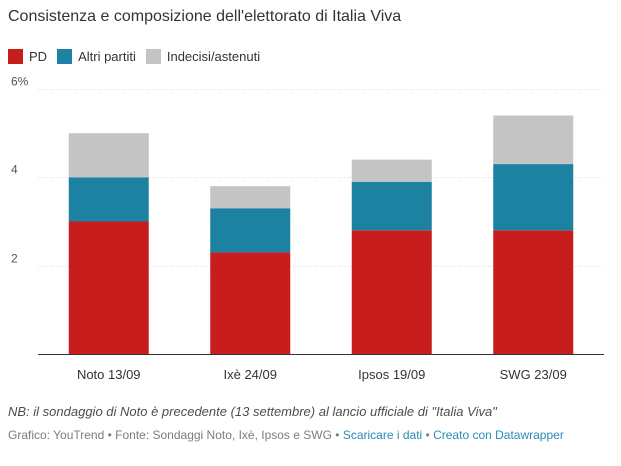  What do you see at coordinates (107, 56) in the screenshot?
I see `legend-label-altri-partiti: Altri partiti` at bounding box center [107, 56].